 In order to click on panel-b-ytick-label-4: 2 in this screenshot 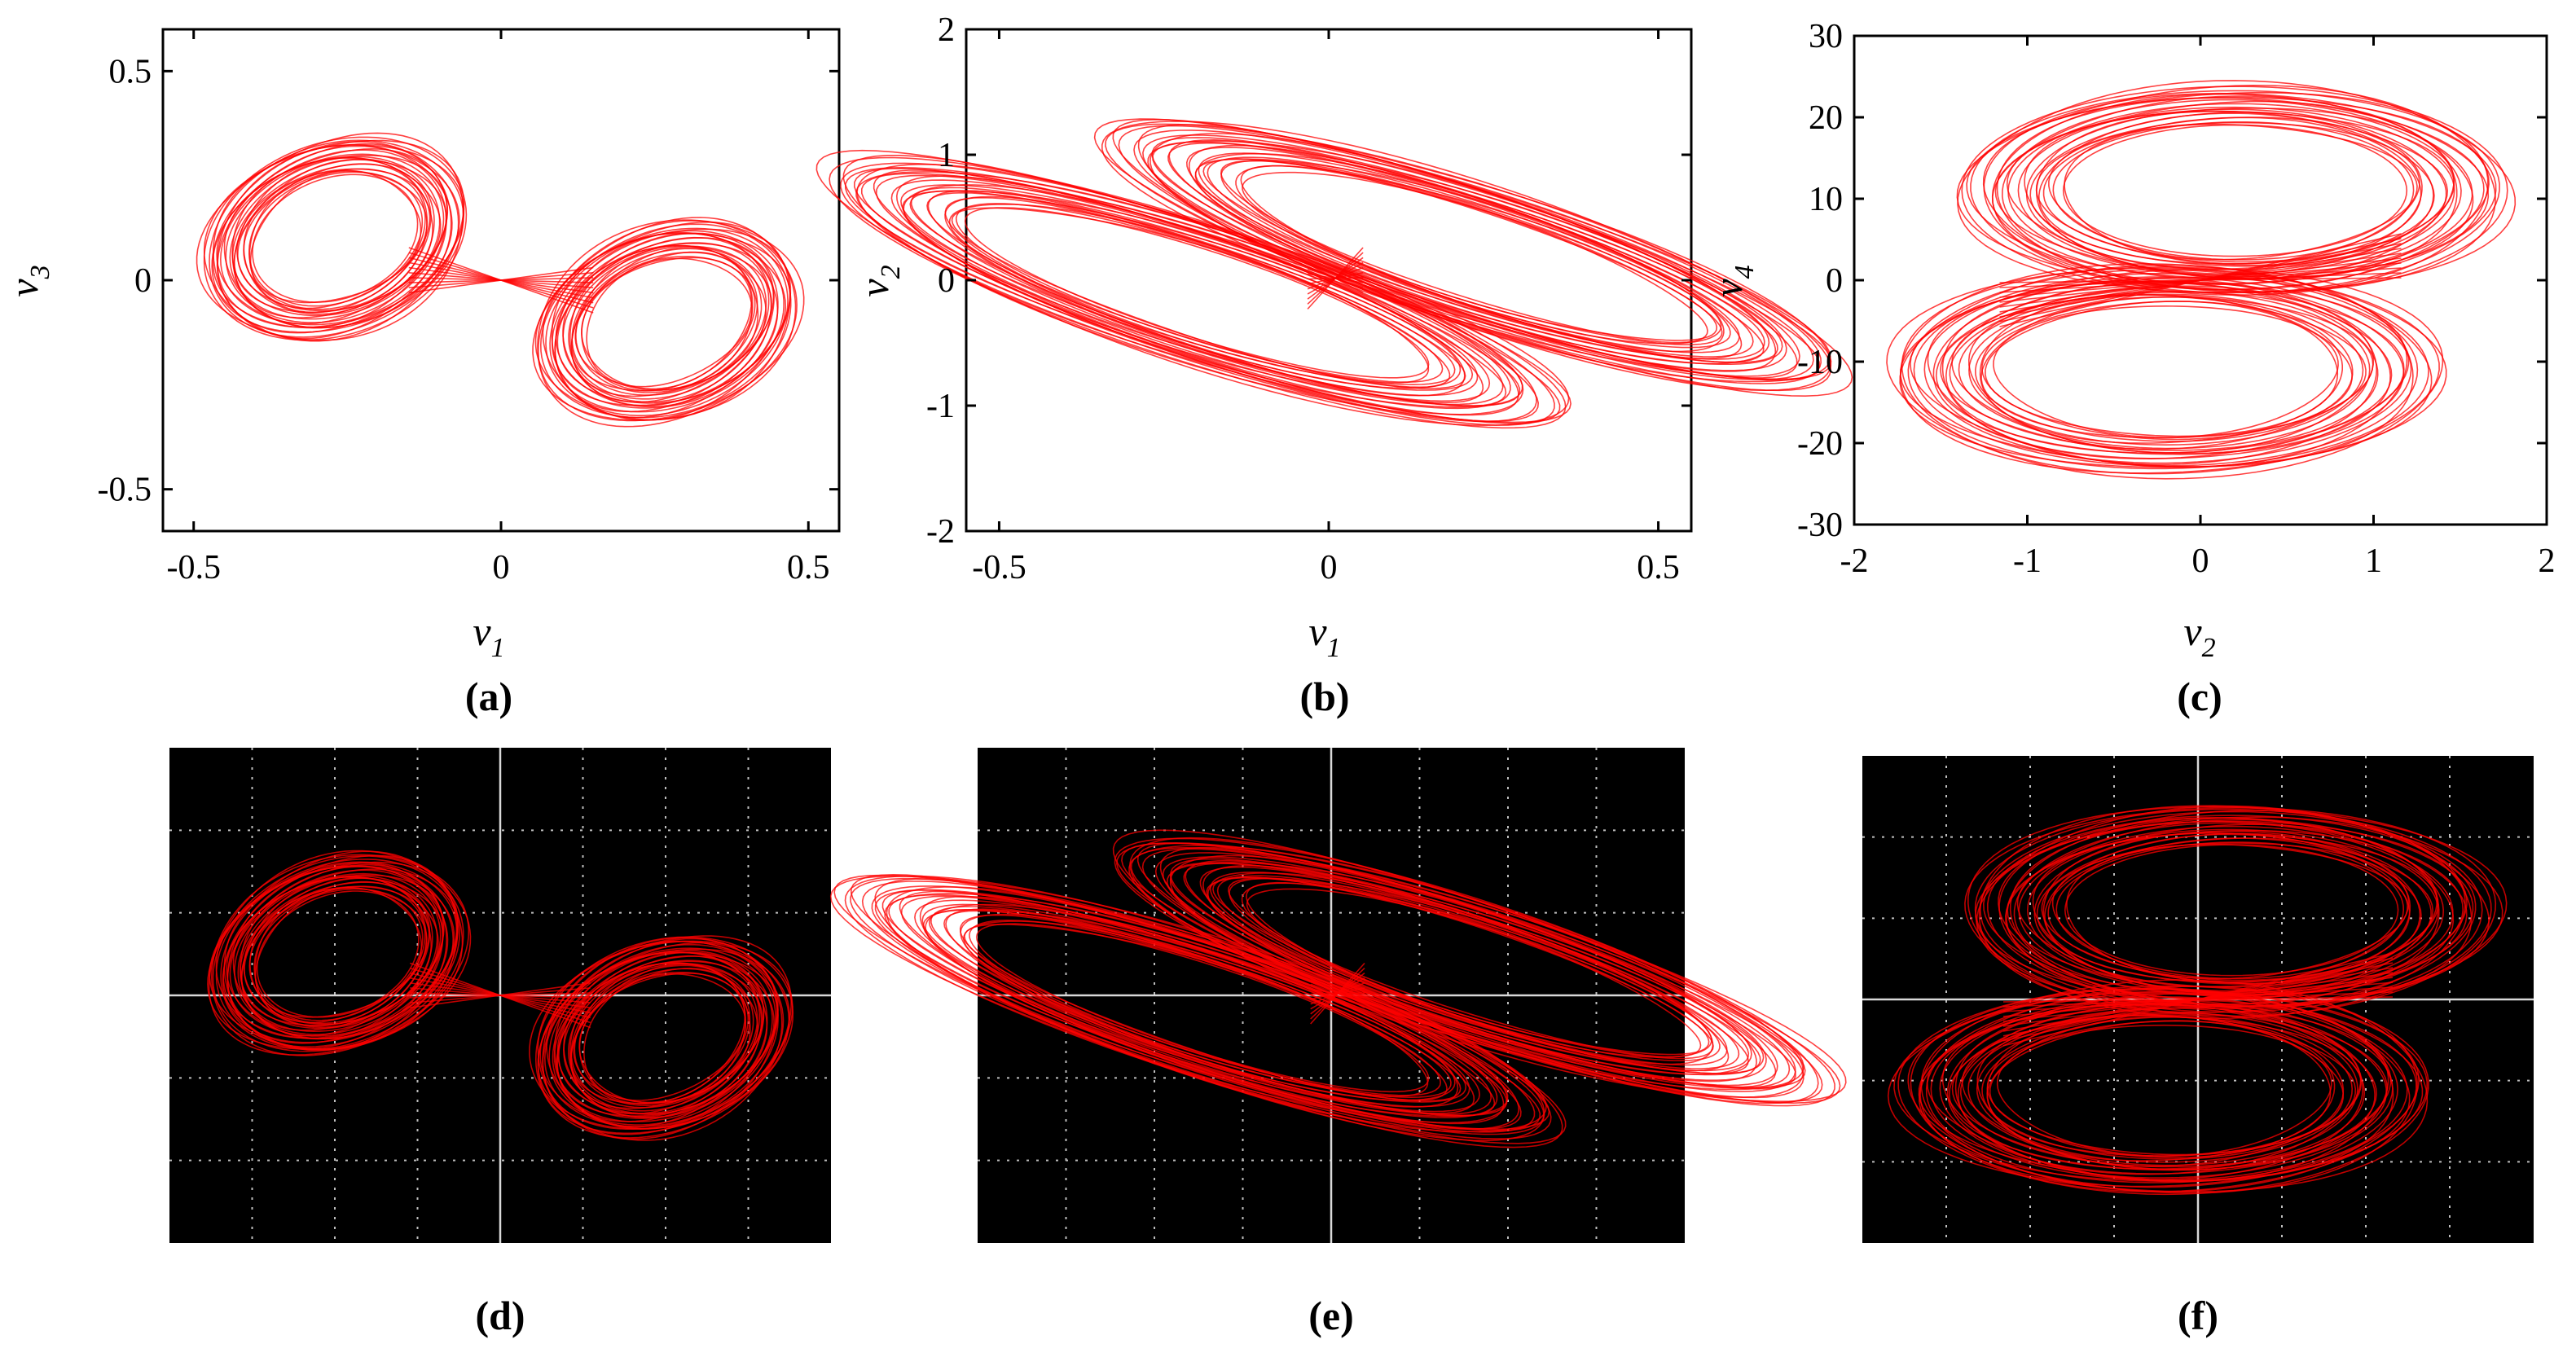, I will do `click(946, 30)`.